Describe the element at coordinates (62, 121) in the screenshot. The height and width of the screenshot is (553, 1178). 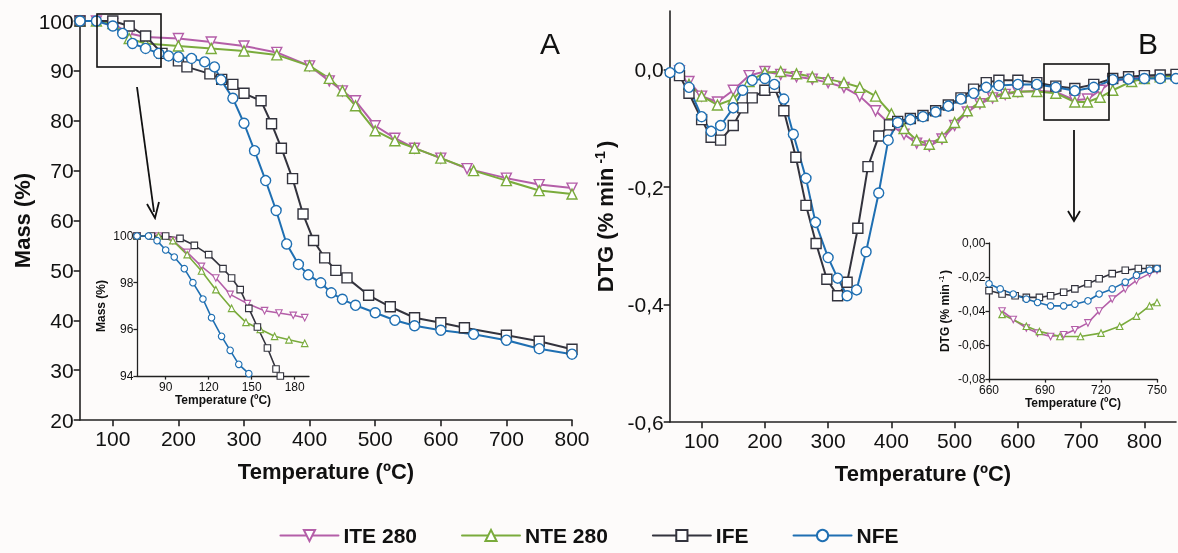
I see `y-tick-label: 80` at that location.